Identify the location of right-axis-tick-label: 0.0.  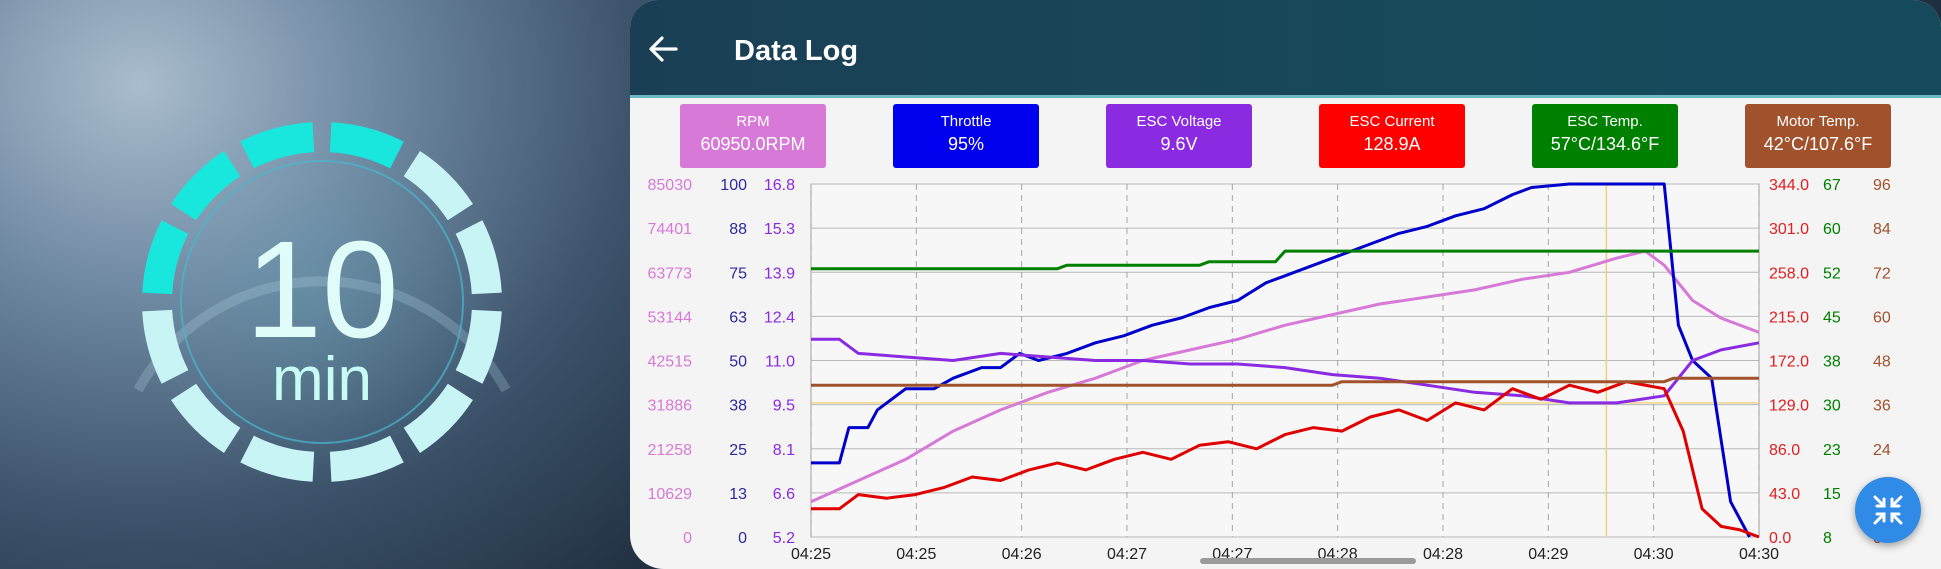
(1780, 538).